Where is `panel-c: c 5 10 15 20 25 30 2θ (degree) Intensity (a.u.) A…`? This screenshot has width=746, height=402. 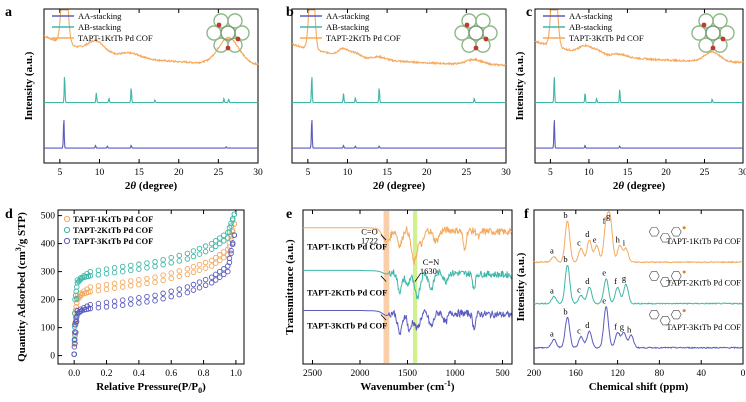
panel-c: c 5 10 15 20 25 30 2θ (degree) Intensity (a.u.) A… is located at coordinates (630, 98).